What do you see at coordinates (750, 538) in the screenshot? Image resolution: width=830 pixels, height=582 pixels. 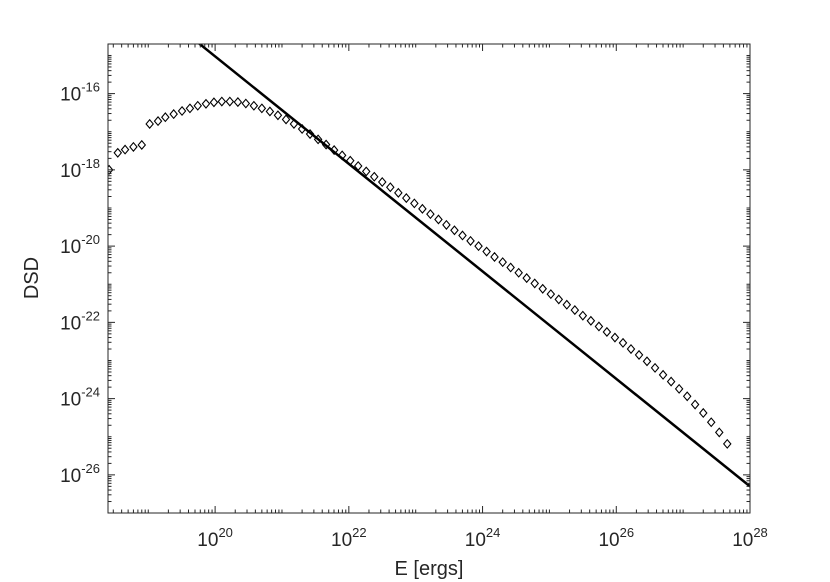 I see `x-tick-label: 1028` at bounding box center [750, 538].